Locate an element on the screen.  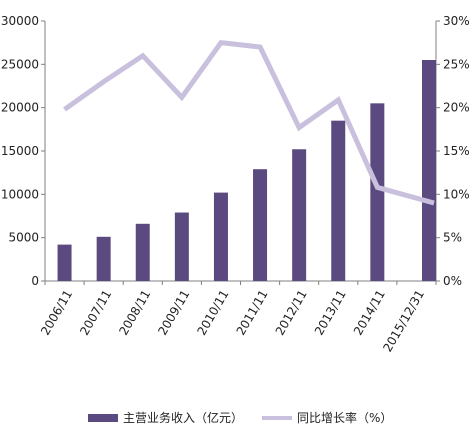
y-right-tick-label: 20% is located at coordinates (456, 108).